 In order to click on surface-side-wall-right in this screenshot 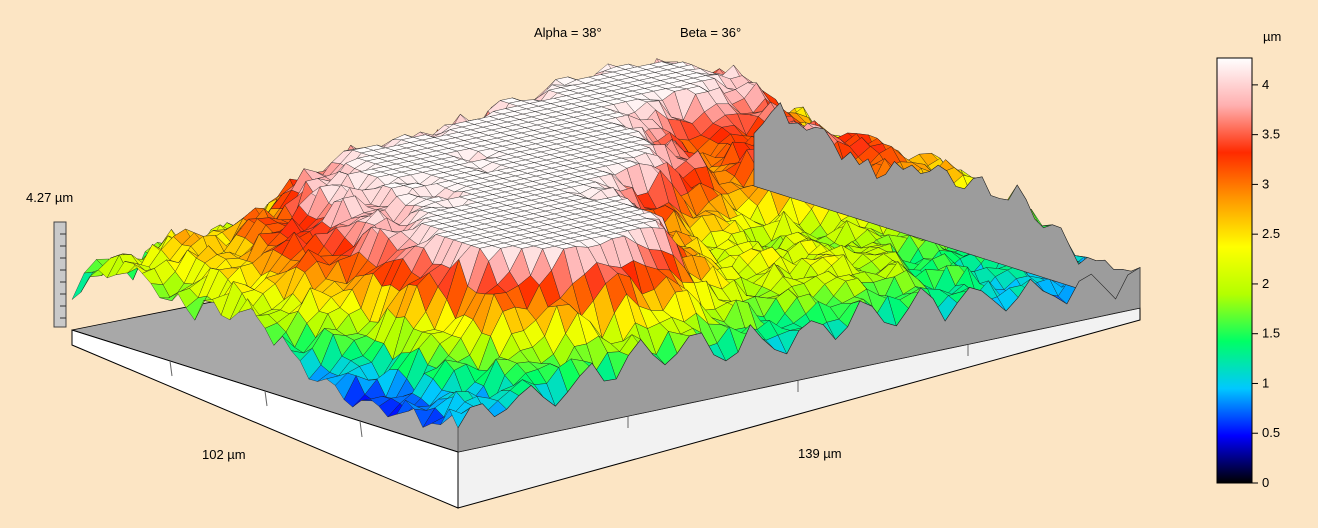, I will do `click(947, 205)`.